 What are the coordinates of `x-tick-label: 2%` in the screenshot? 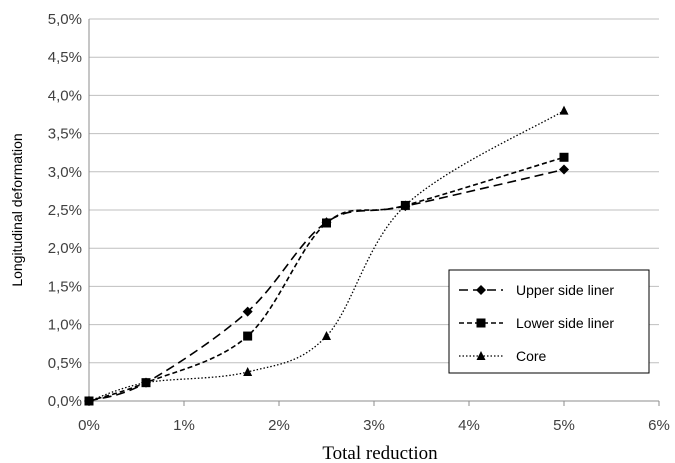 It's located at (279, 425).